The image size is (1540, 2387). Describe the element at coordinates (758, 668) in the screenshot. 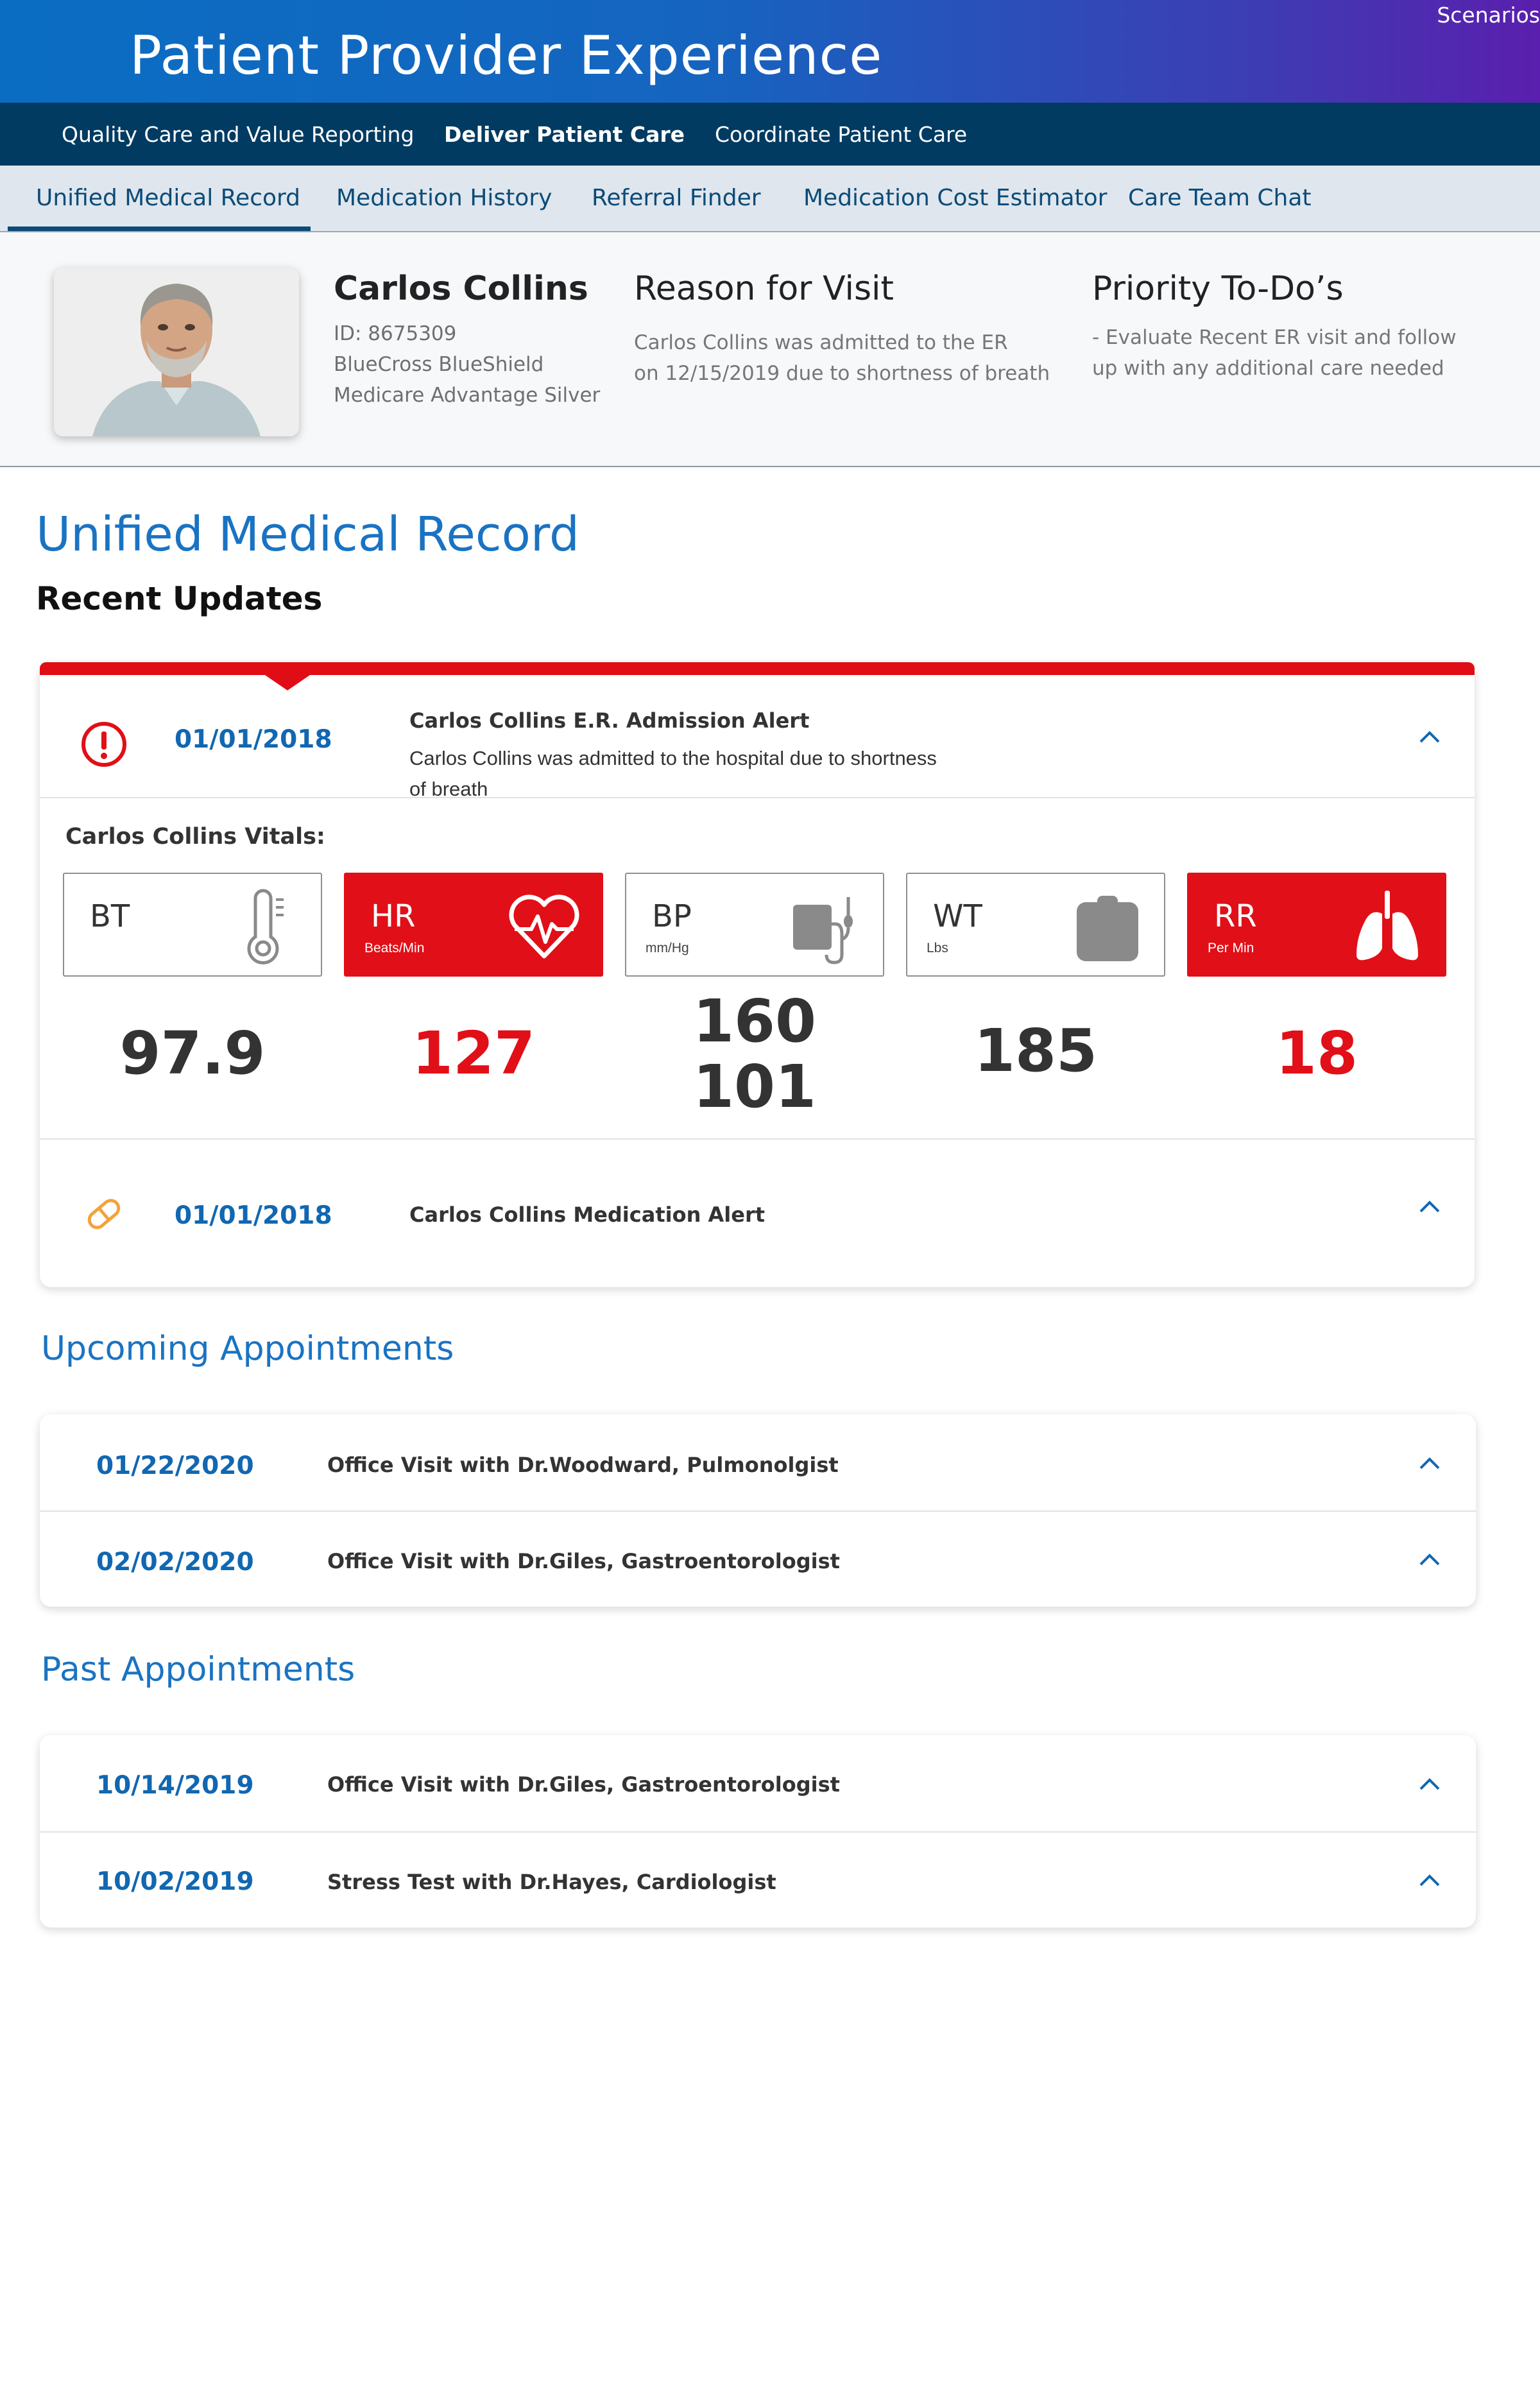

I see `alert-bar` at that location.